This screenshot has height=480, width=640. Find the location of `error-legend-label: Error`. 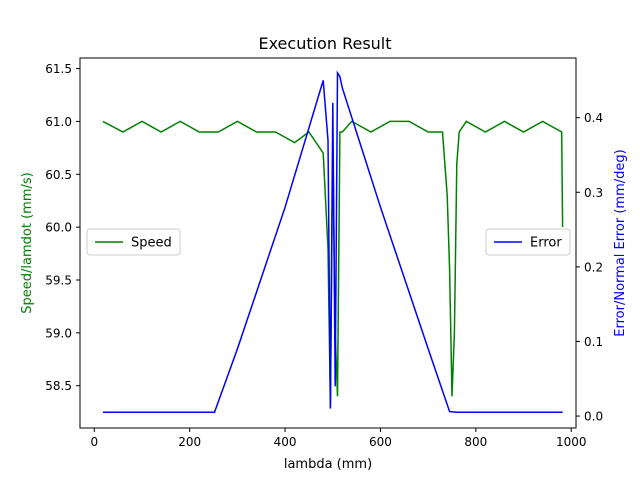

error-legend-label: Error is located at coordinates (546, 243).